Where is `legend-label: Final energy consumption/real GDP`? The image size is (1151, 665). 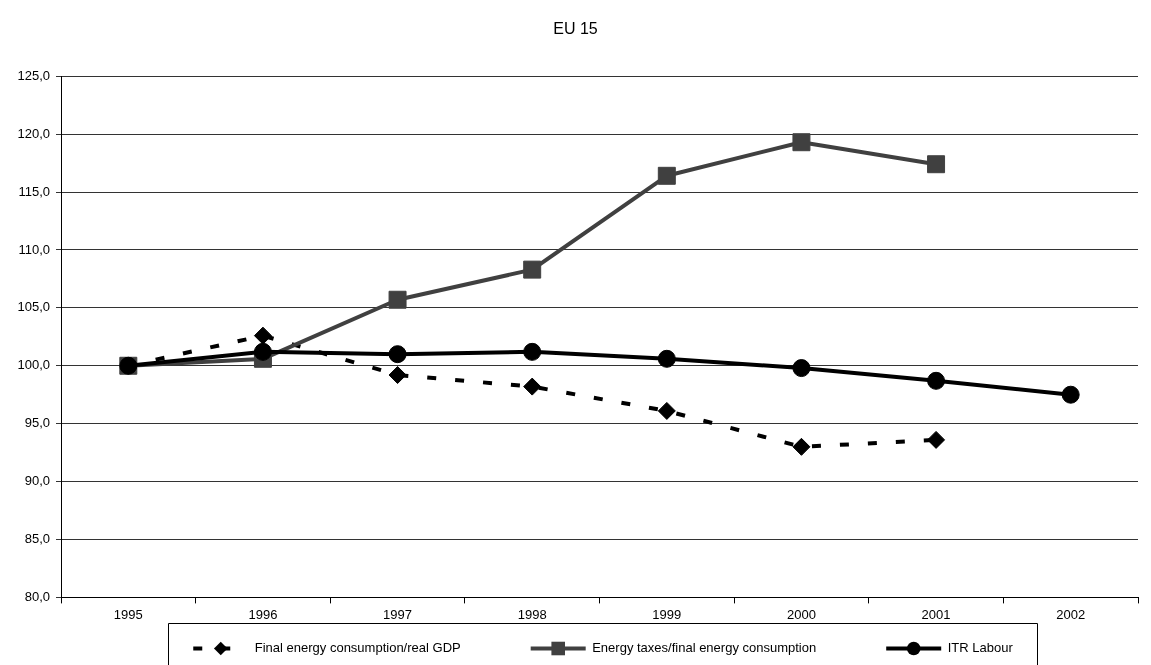 legend-label: Final energy consumption/real GDP is located at coordinates (357, 648).